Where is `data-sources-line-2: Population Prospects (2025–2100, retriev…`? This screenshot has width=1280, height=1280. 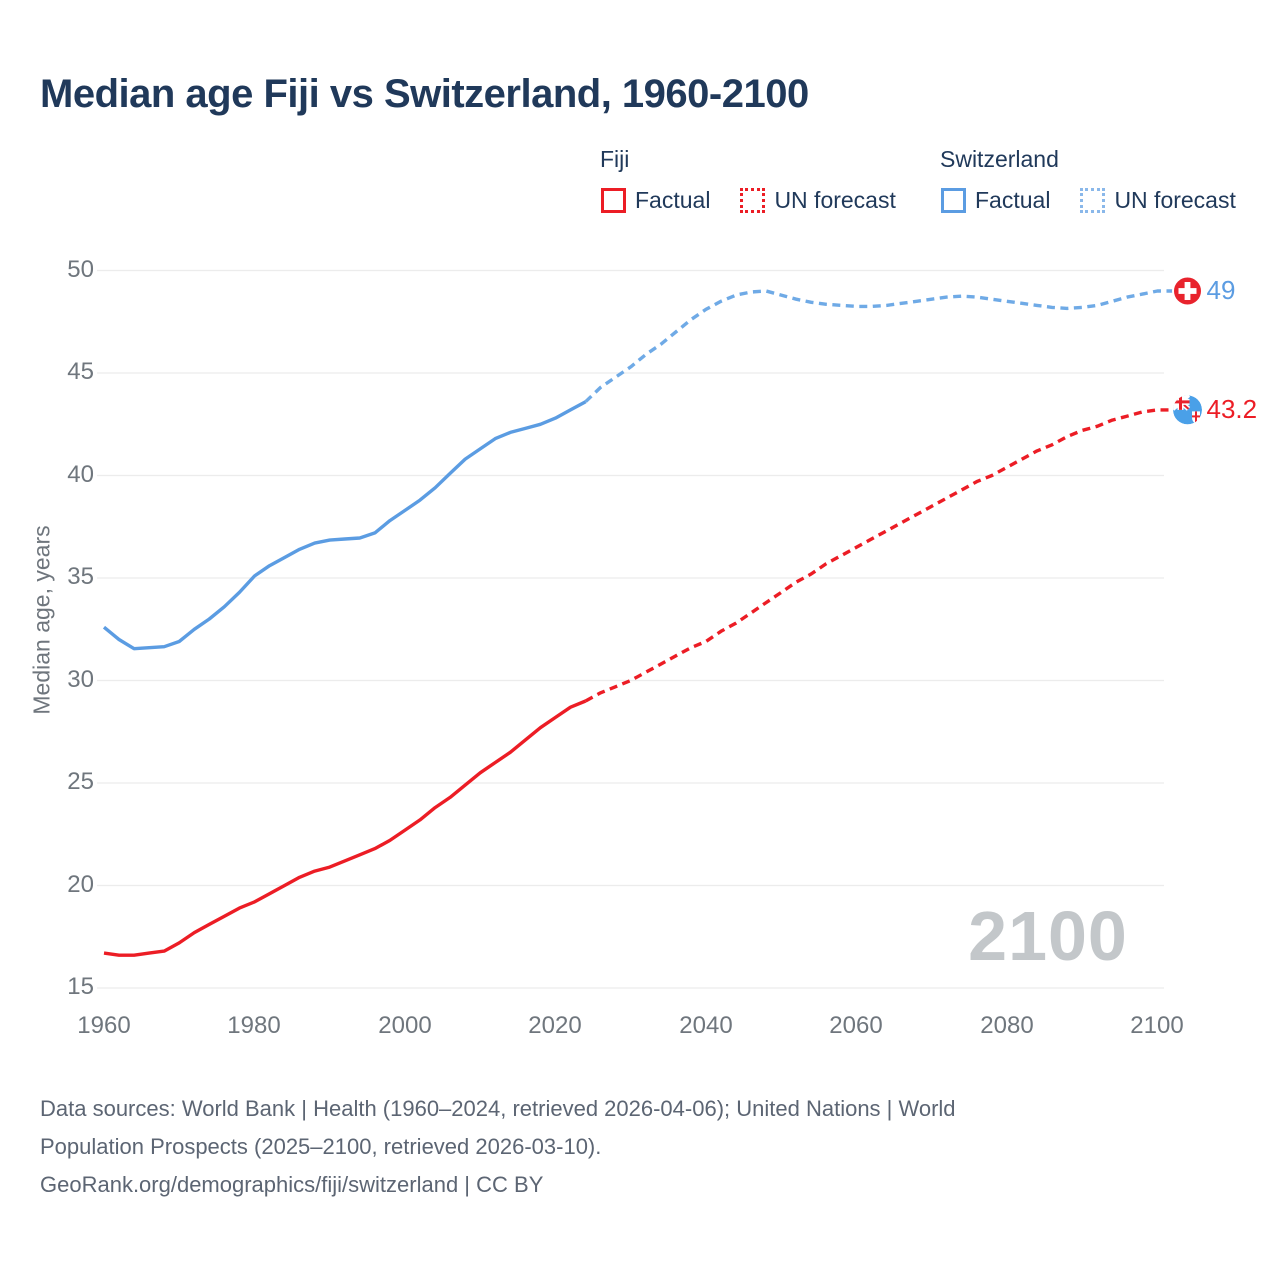
data-sources-line-2: Population Prospects (2025–2100, retriev… is located at coordinates (321, 1146).